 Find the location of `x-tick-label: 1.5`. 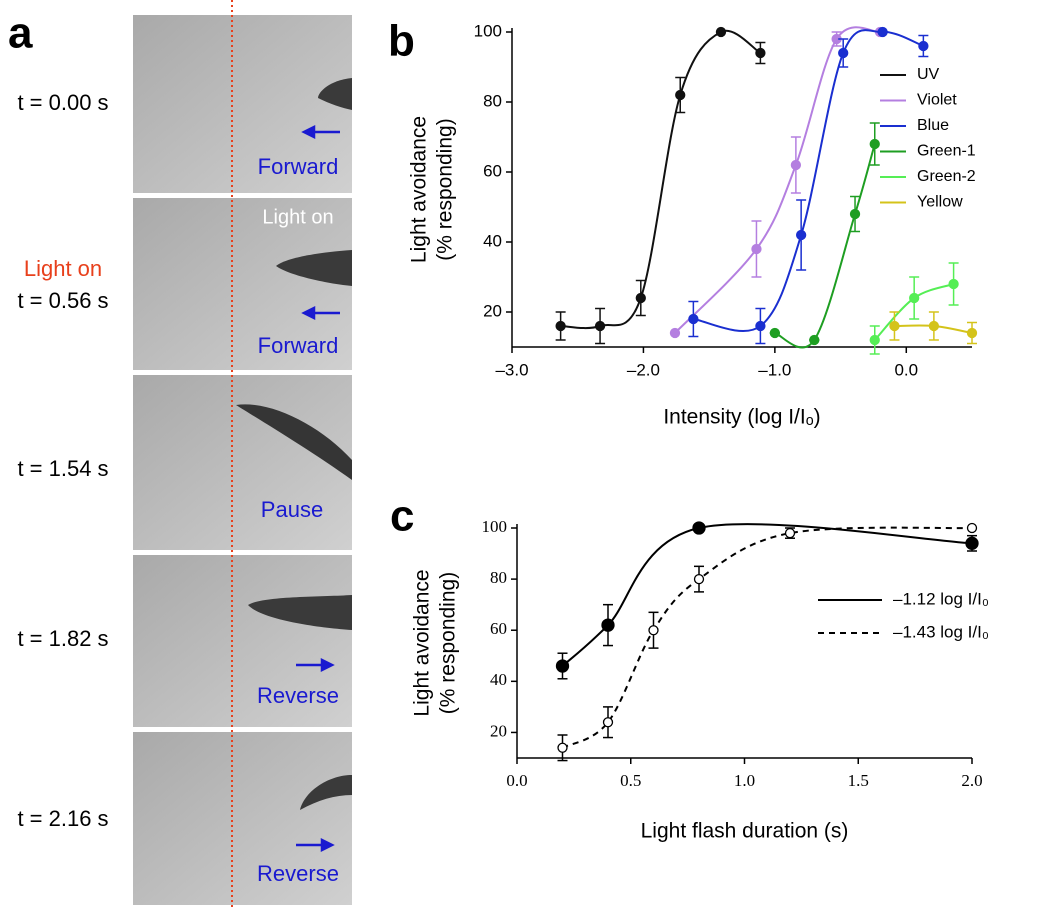

x-tick-label: 1.5 is located at coordinates (858, 780).